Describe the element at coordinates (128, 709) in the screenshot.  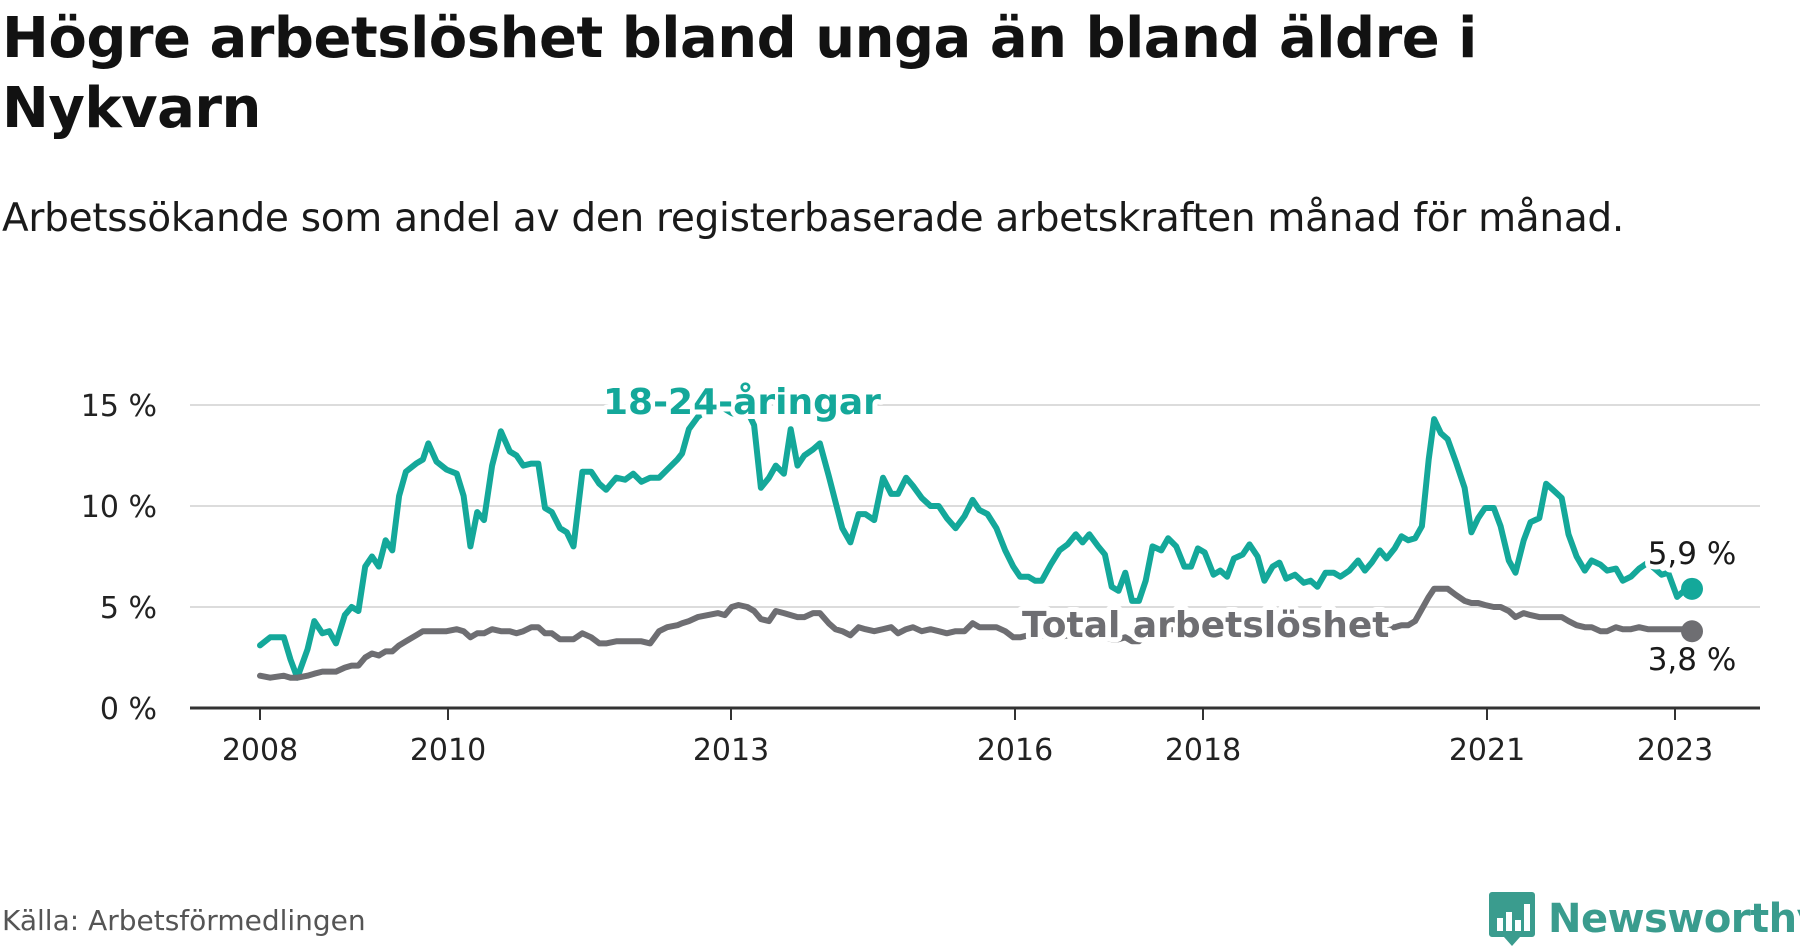
I see `y-tick-label: 0 %` at that location.